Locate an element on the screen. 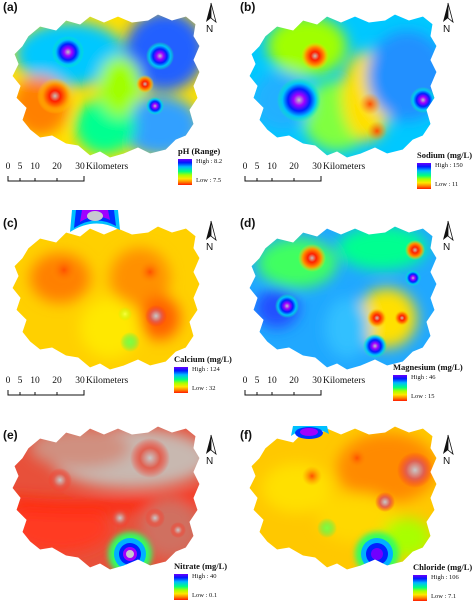  panel-label: (f) is located at coordinates (246, 435).